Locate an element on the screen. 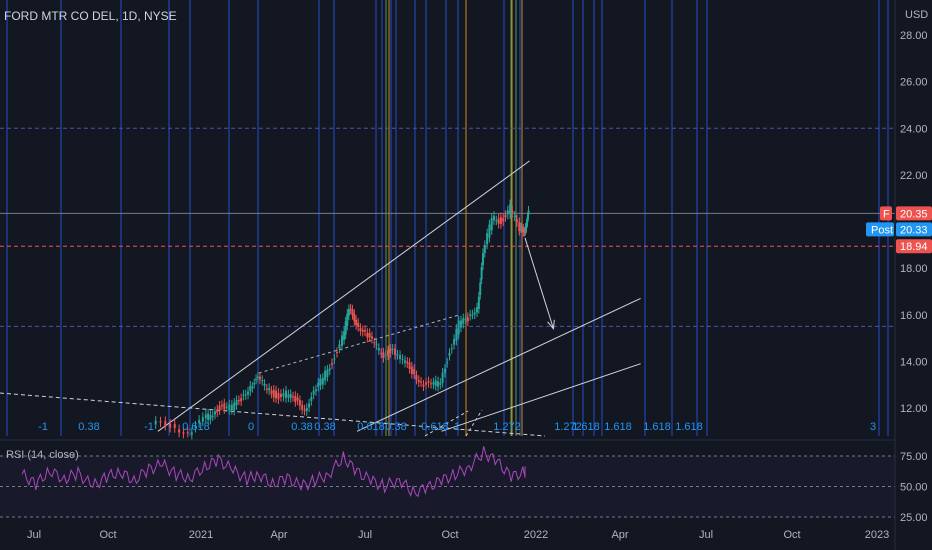 This screenshot has height=550, width=932. forecast-arrow is located at coordinates (539, 283).